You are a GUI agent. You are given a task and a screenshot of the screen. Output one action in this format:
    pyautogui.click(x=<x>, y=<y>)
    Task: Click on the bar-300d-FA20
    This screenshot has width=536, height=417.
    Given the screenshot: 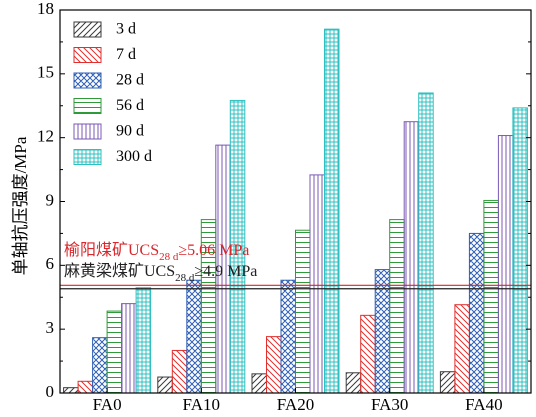 What is the action you would take?
    pyautogui.click(x=332, y=211)
    